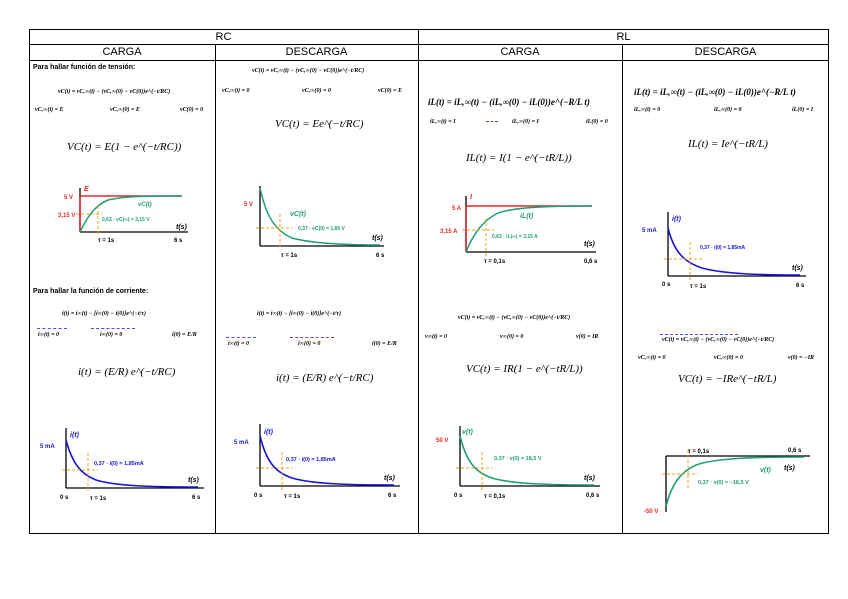 The height and width of the screenshot is (599, 848). Describe the element at coordinates (91, 291) in the screenshot. I see `section-current-title: Para hallar la función de corriente:` at that location.